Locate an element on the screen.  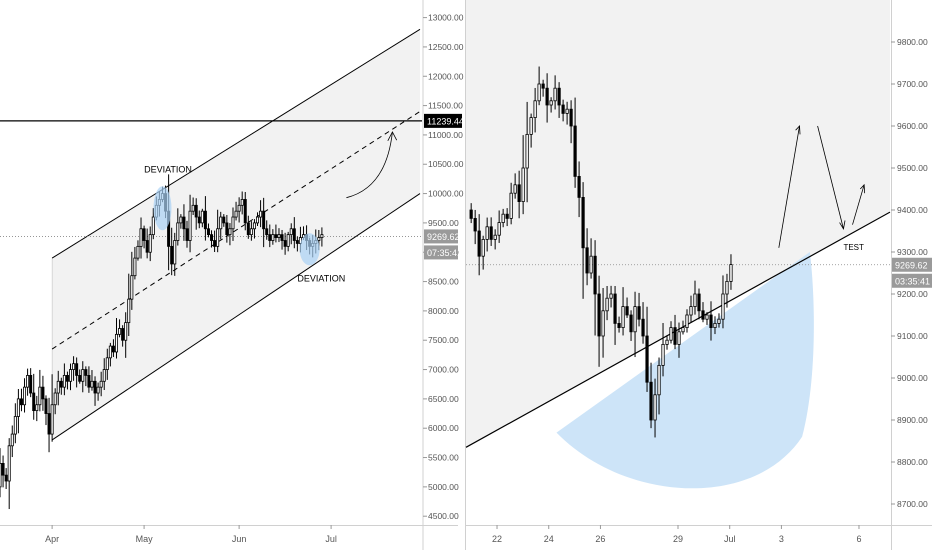
left-y-tick-label: 10500.00 is located at coordinates (446, 164).